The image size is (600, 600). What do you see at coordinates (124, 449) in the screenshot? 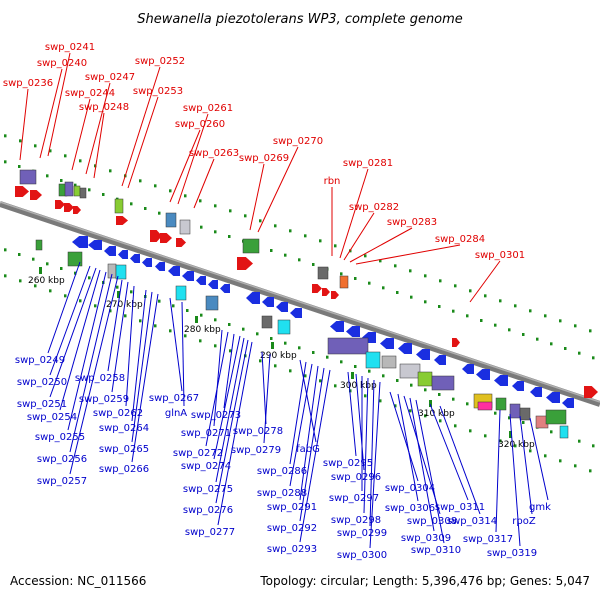
I see `reverse-gene-label: swp_0265` at bounding box center [124, 449].